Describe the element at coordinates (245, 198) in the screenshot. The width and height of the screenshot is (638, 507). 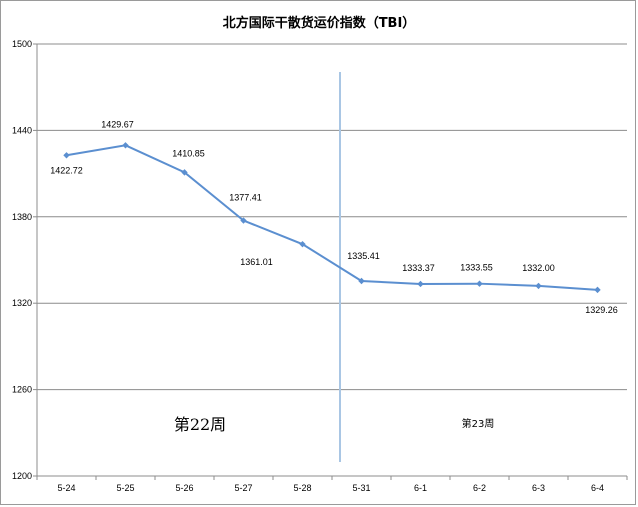
I see `data-label: 1377.41` at that location.